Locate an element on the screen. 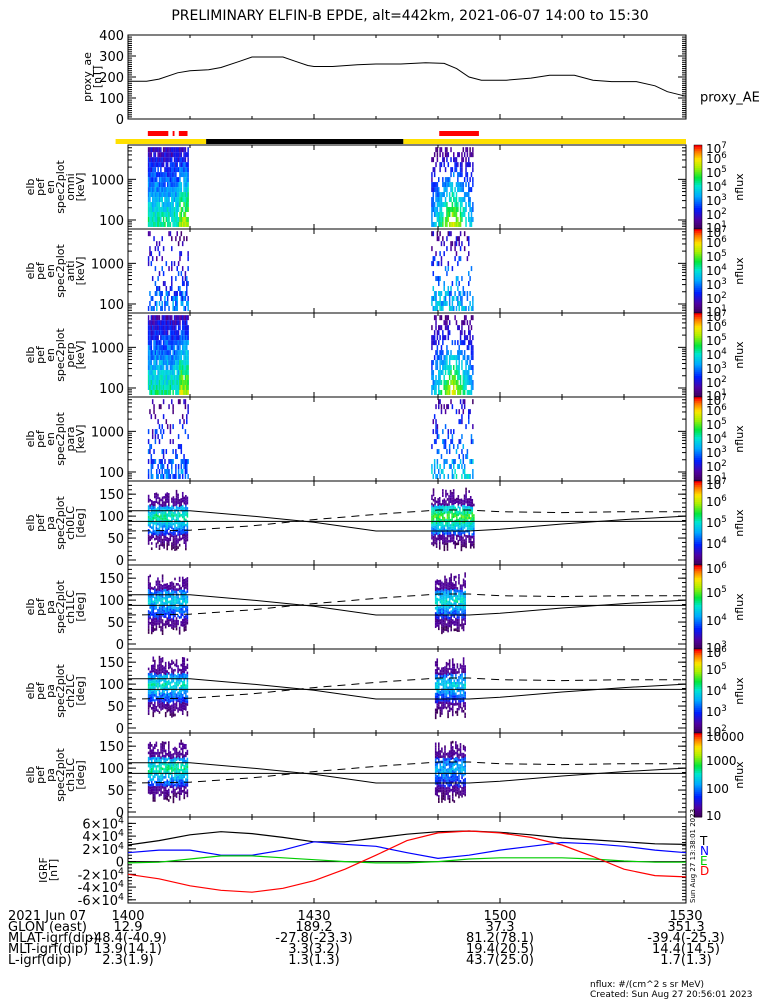 Image resolution: width=775 pixels, height=1000 pixels. colorbar-tick-label: 106 is located at coordinates (716, 568).